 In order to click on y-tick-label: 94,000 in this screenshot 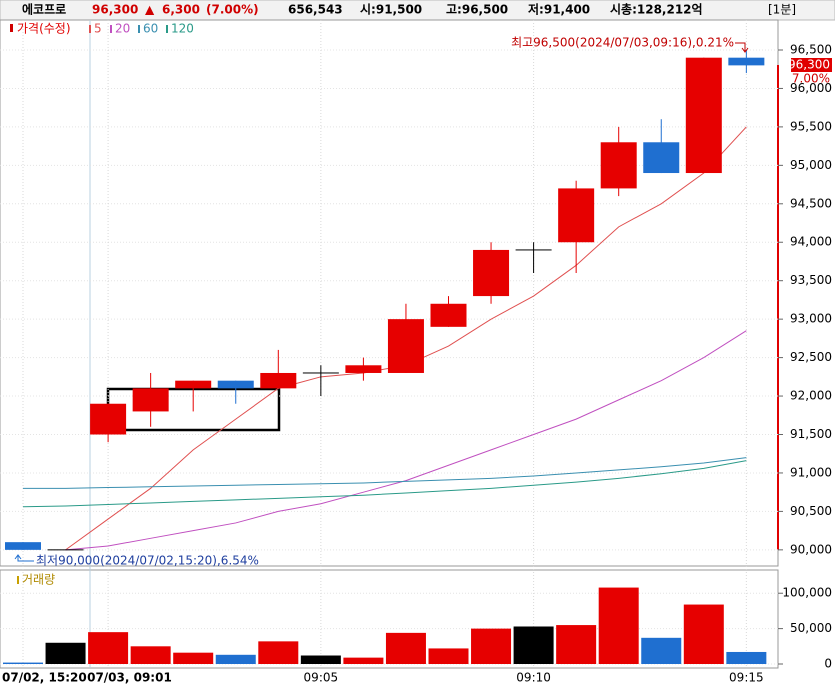, I will do `click(811, 242)`.